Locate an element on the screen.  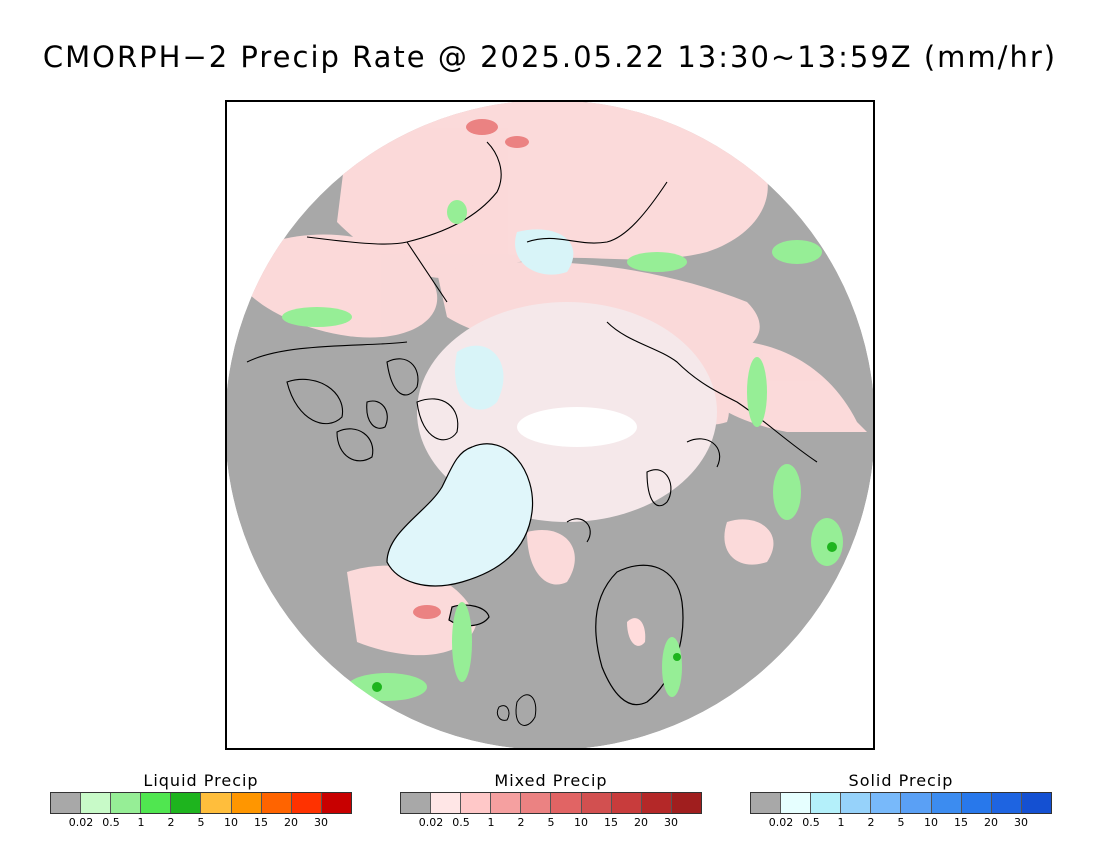
heavier-mixed-precip is located at coordinates (471, 369).